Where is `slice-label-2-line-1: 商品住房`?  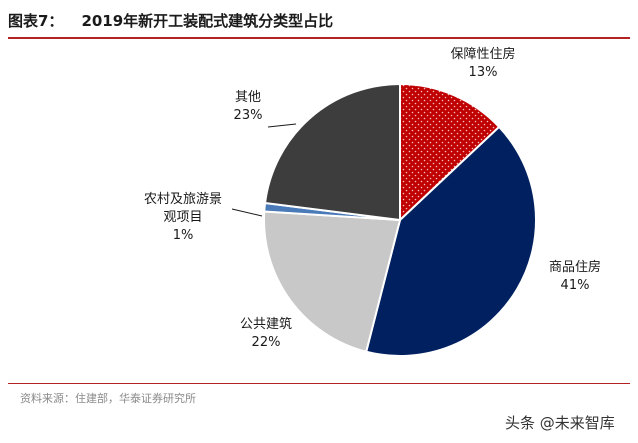 slice-label-2-line-1: 商品住房 is located at coordinates (575, 267).